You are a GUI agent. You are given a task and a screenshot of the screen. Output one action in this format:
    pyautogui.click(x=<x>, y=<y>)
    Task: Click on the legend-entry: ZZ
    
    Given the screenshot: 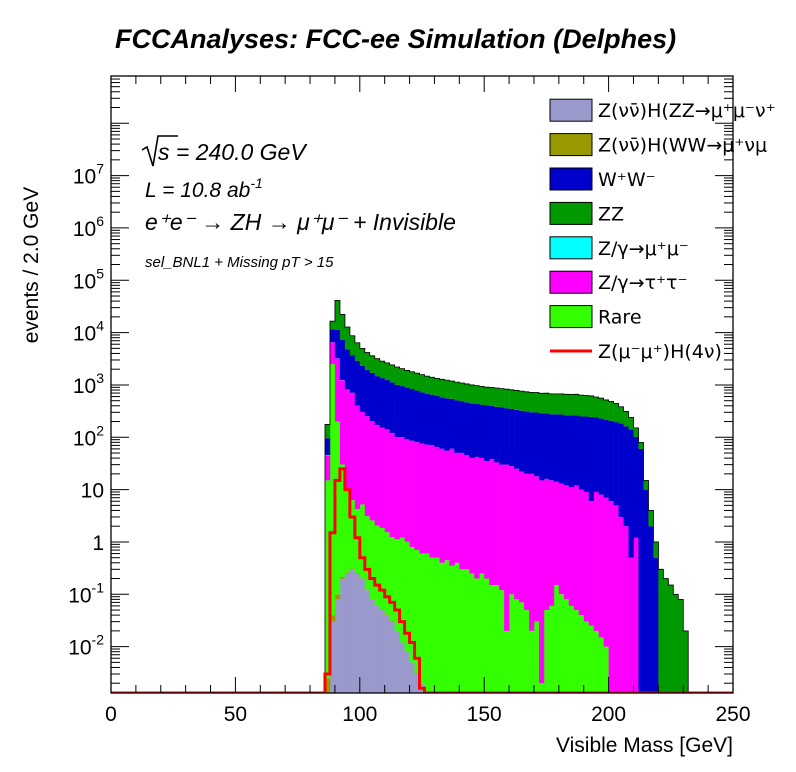 What is the action you would take?
    pyautogui.click(x=586, y=213)
    